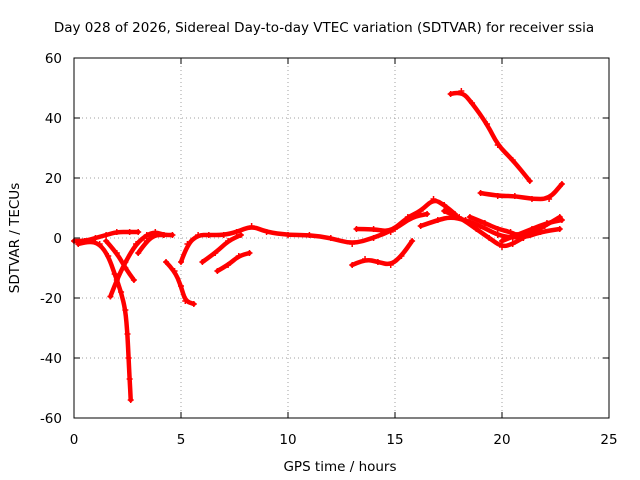 The image size is (640, 480). Describe the element at coordinates (74, 440) in the screenshot. I see `x-tick-label: 0` at that location.